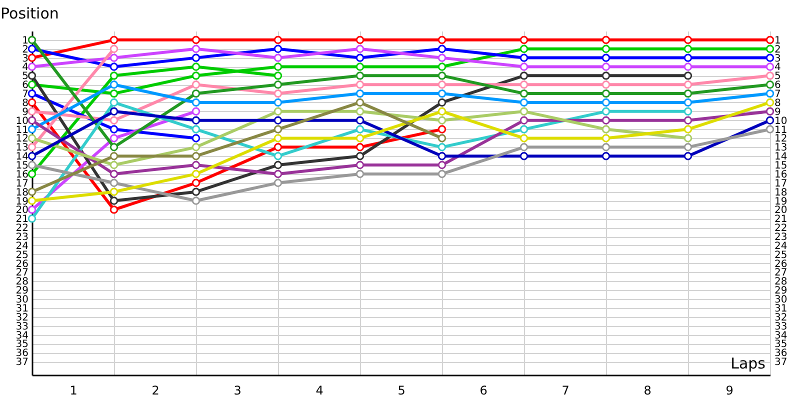 The image size is (800, 400). Describe the element at coordinates (25, 112) in the screenshot. I see `y-tick-label: 9` at that location.